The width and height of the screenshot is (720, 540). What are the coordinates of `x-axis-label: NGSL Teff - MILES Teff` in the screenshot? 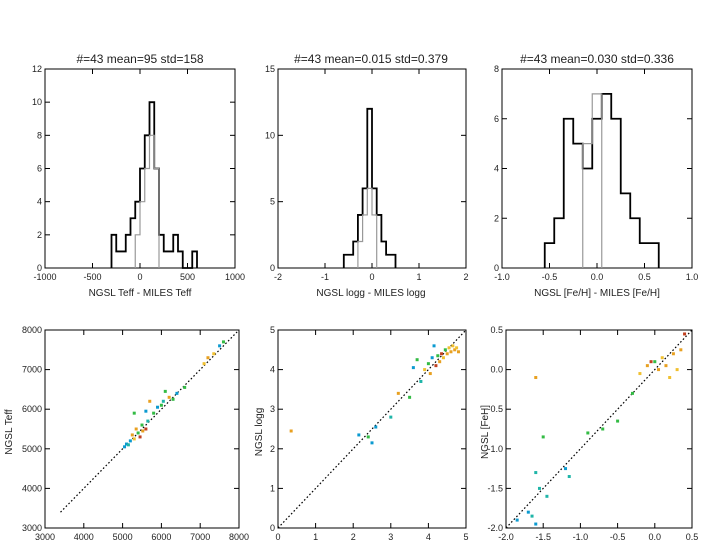 It's located at (140, 293).